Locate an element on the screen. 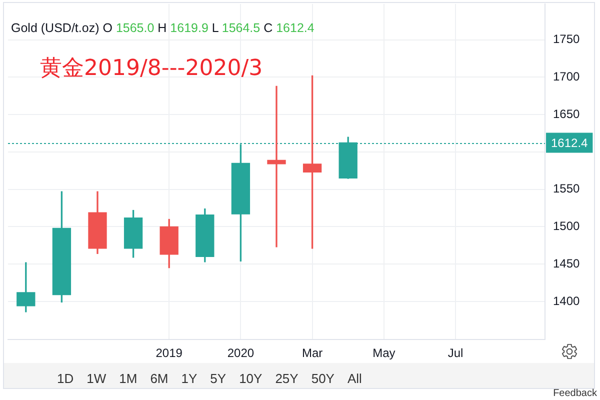 Image resolution: width=600 pixels, height=400 pixels. y-tick-label: 1450 is located at coordinates (566, 263).